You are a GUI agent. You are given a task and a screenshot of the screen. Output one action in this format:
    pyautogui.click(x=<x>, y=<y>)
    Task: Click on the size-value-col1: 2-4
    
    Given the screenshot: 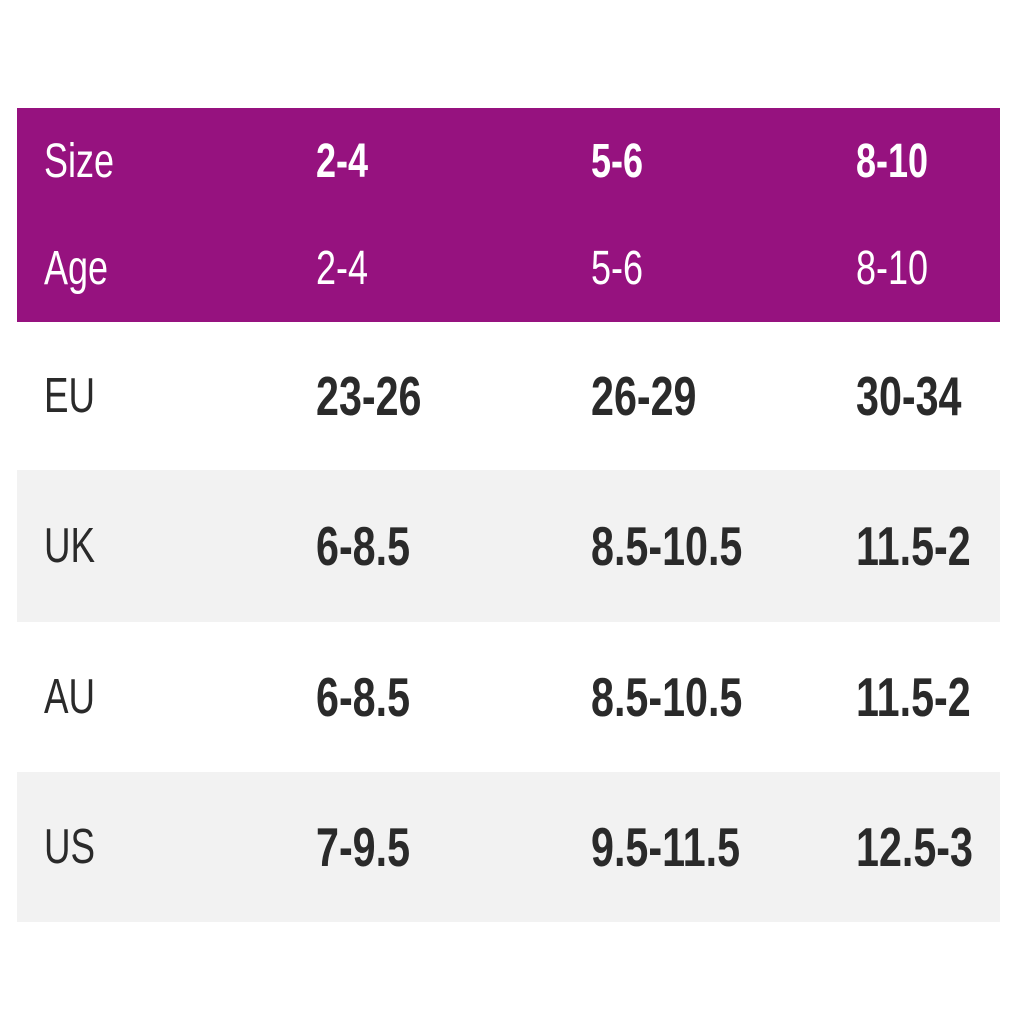 What is the action you would take?
    pyautogui.click(x=426, y=161)
    